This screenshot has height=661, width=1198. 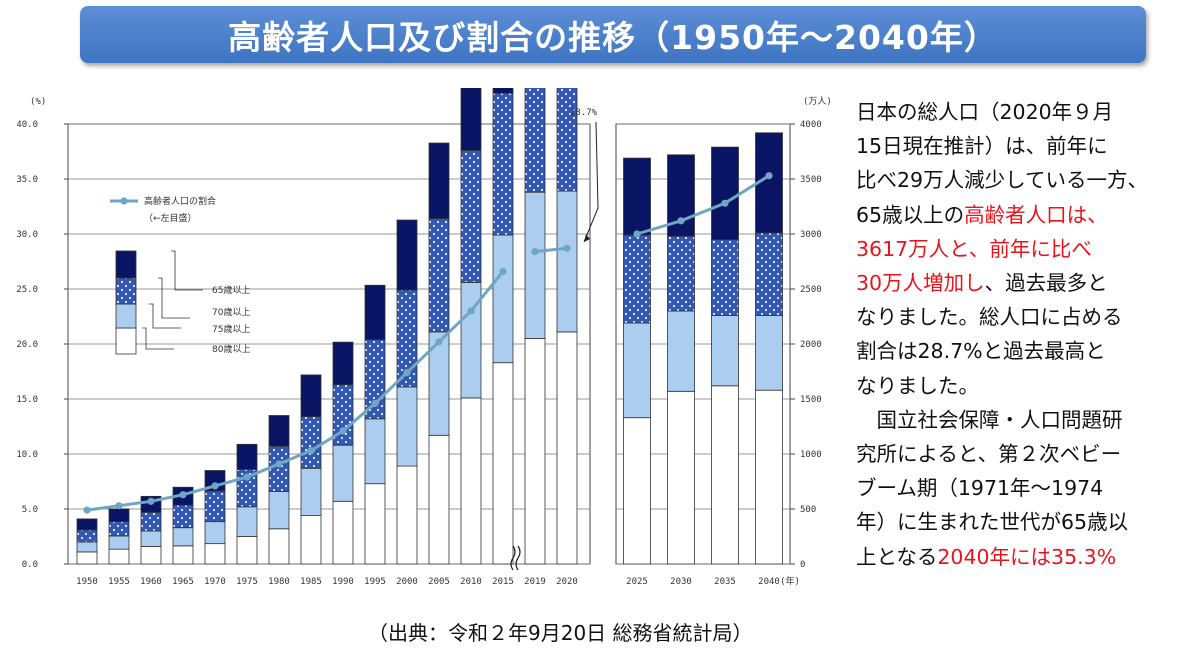 I want to click on legend-stack-label: 80歳以上, so click(x=231, y=349).